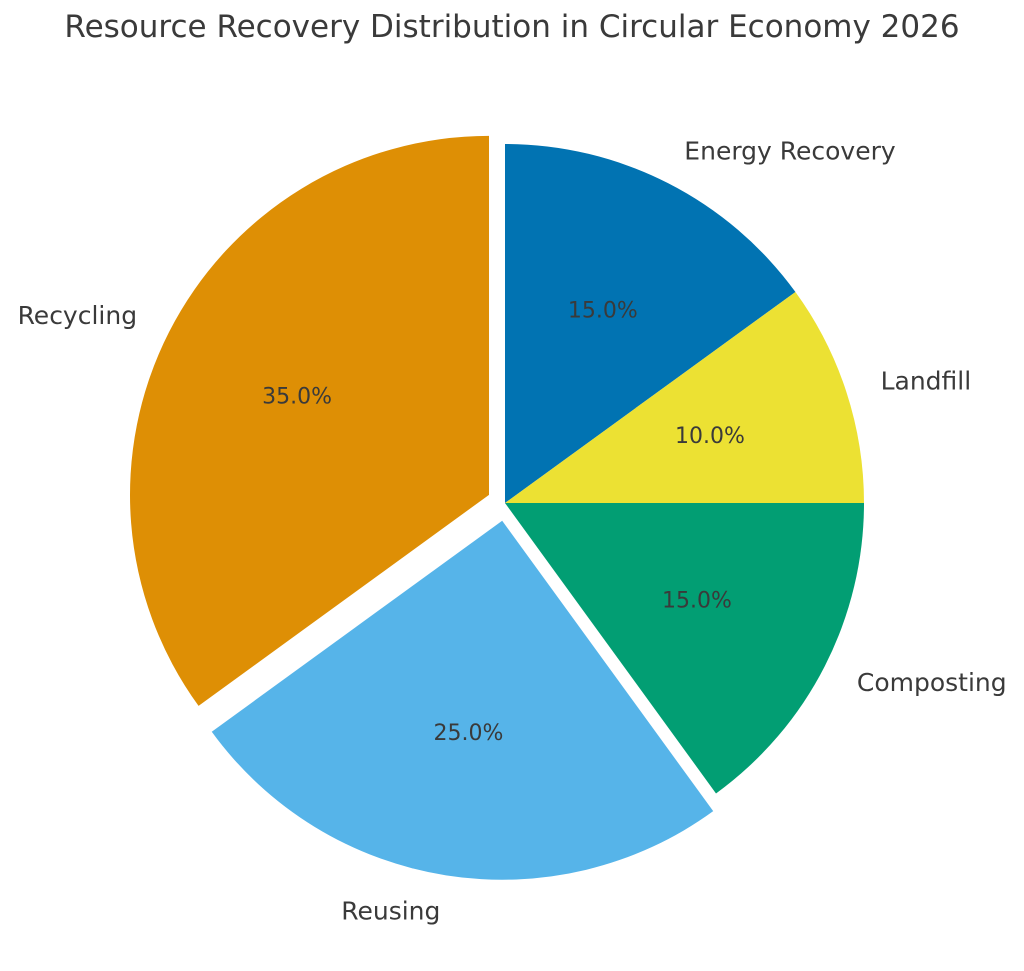  Describe the element at coordinates (684, 648) in the screenshot. I see `pie-slice-composting` at that location.